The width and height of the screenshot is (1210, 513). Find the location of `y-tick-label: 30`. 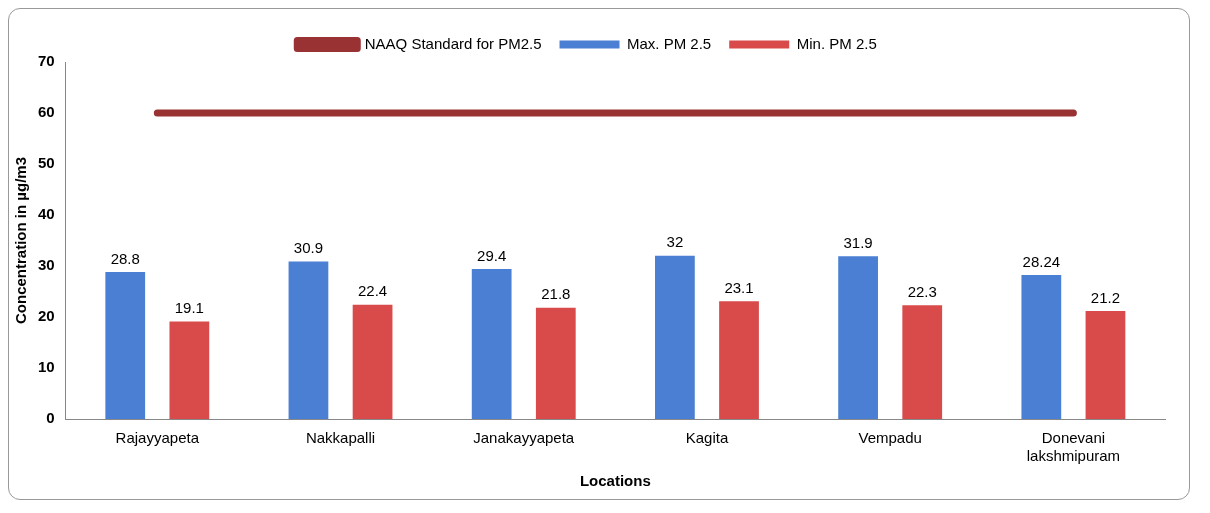

y-tick-label: 30 is located at coordinates (46, 265).